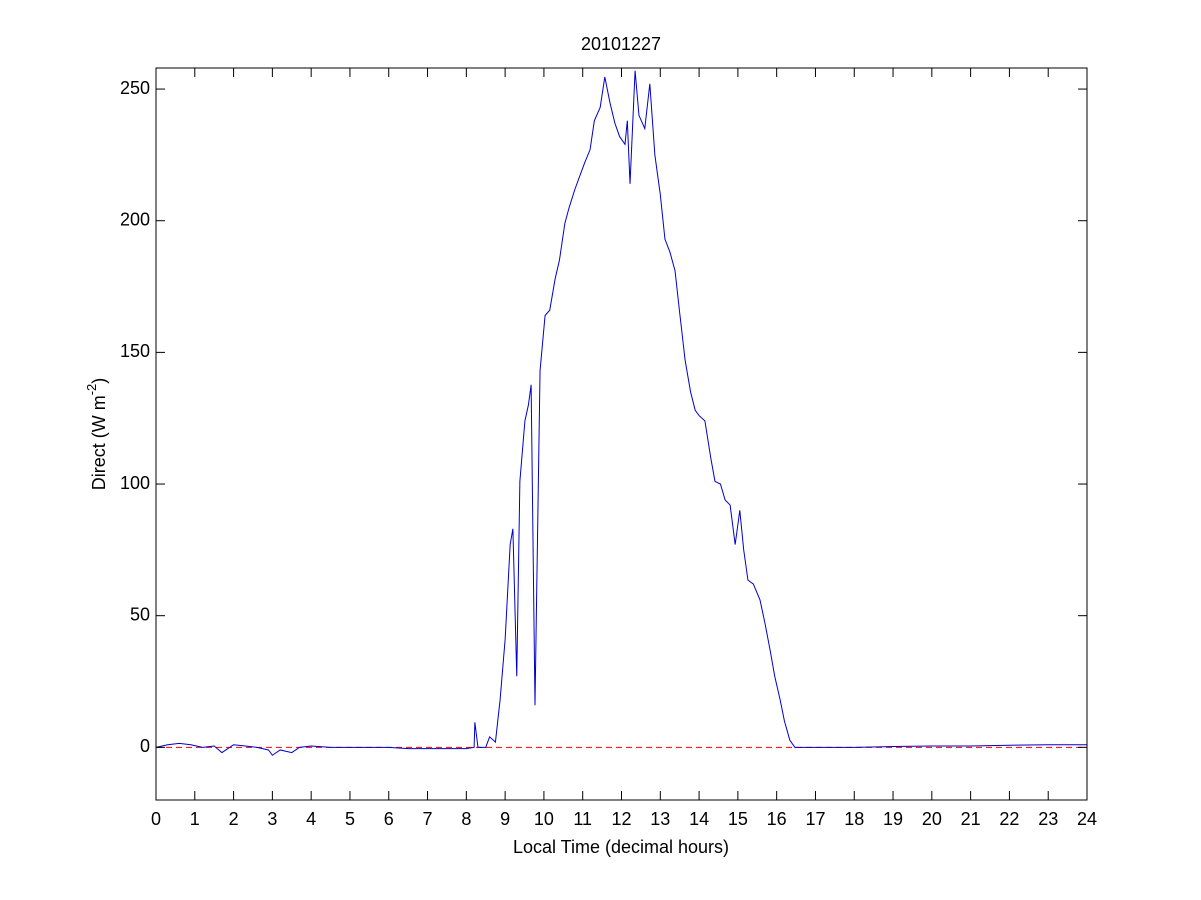 The image size is (1201, 900). What do you see at coordinates (1048, 819) in the screenshot?
I see `x-tick-label: 23` at bounding box center [1048, 819].